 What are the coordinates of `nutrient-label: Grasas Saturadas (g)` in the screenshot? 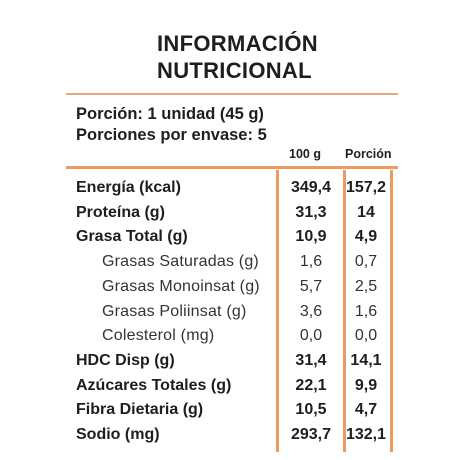 It's located at (180, 262).